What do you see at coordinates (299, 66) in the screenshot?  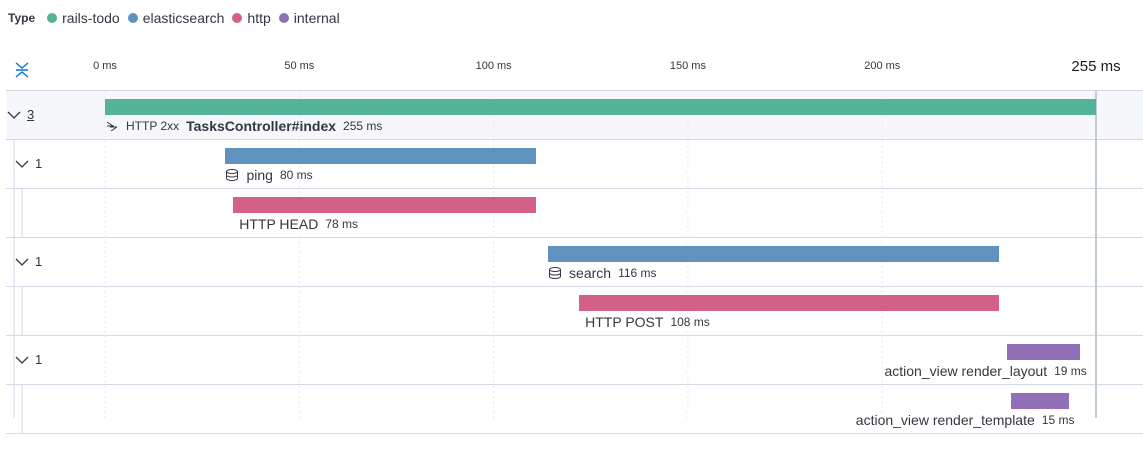 I see `x-tick-label: 50 ms` at bounding box center [299, 66].